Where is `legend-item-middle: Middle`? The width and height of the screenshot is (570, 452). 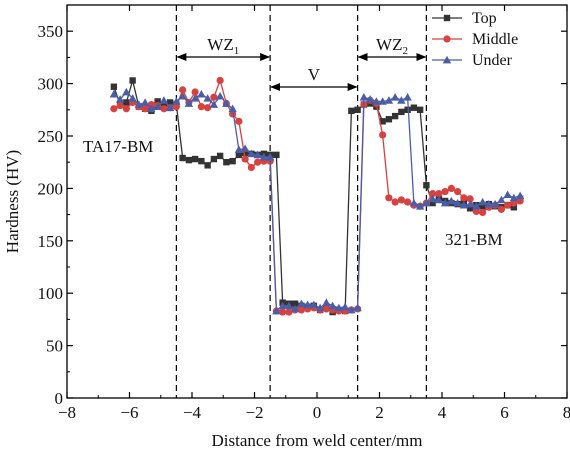
legend-item-middle: Middle is located at coordinates (475, 39).